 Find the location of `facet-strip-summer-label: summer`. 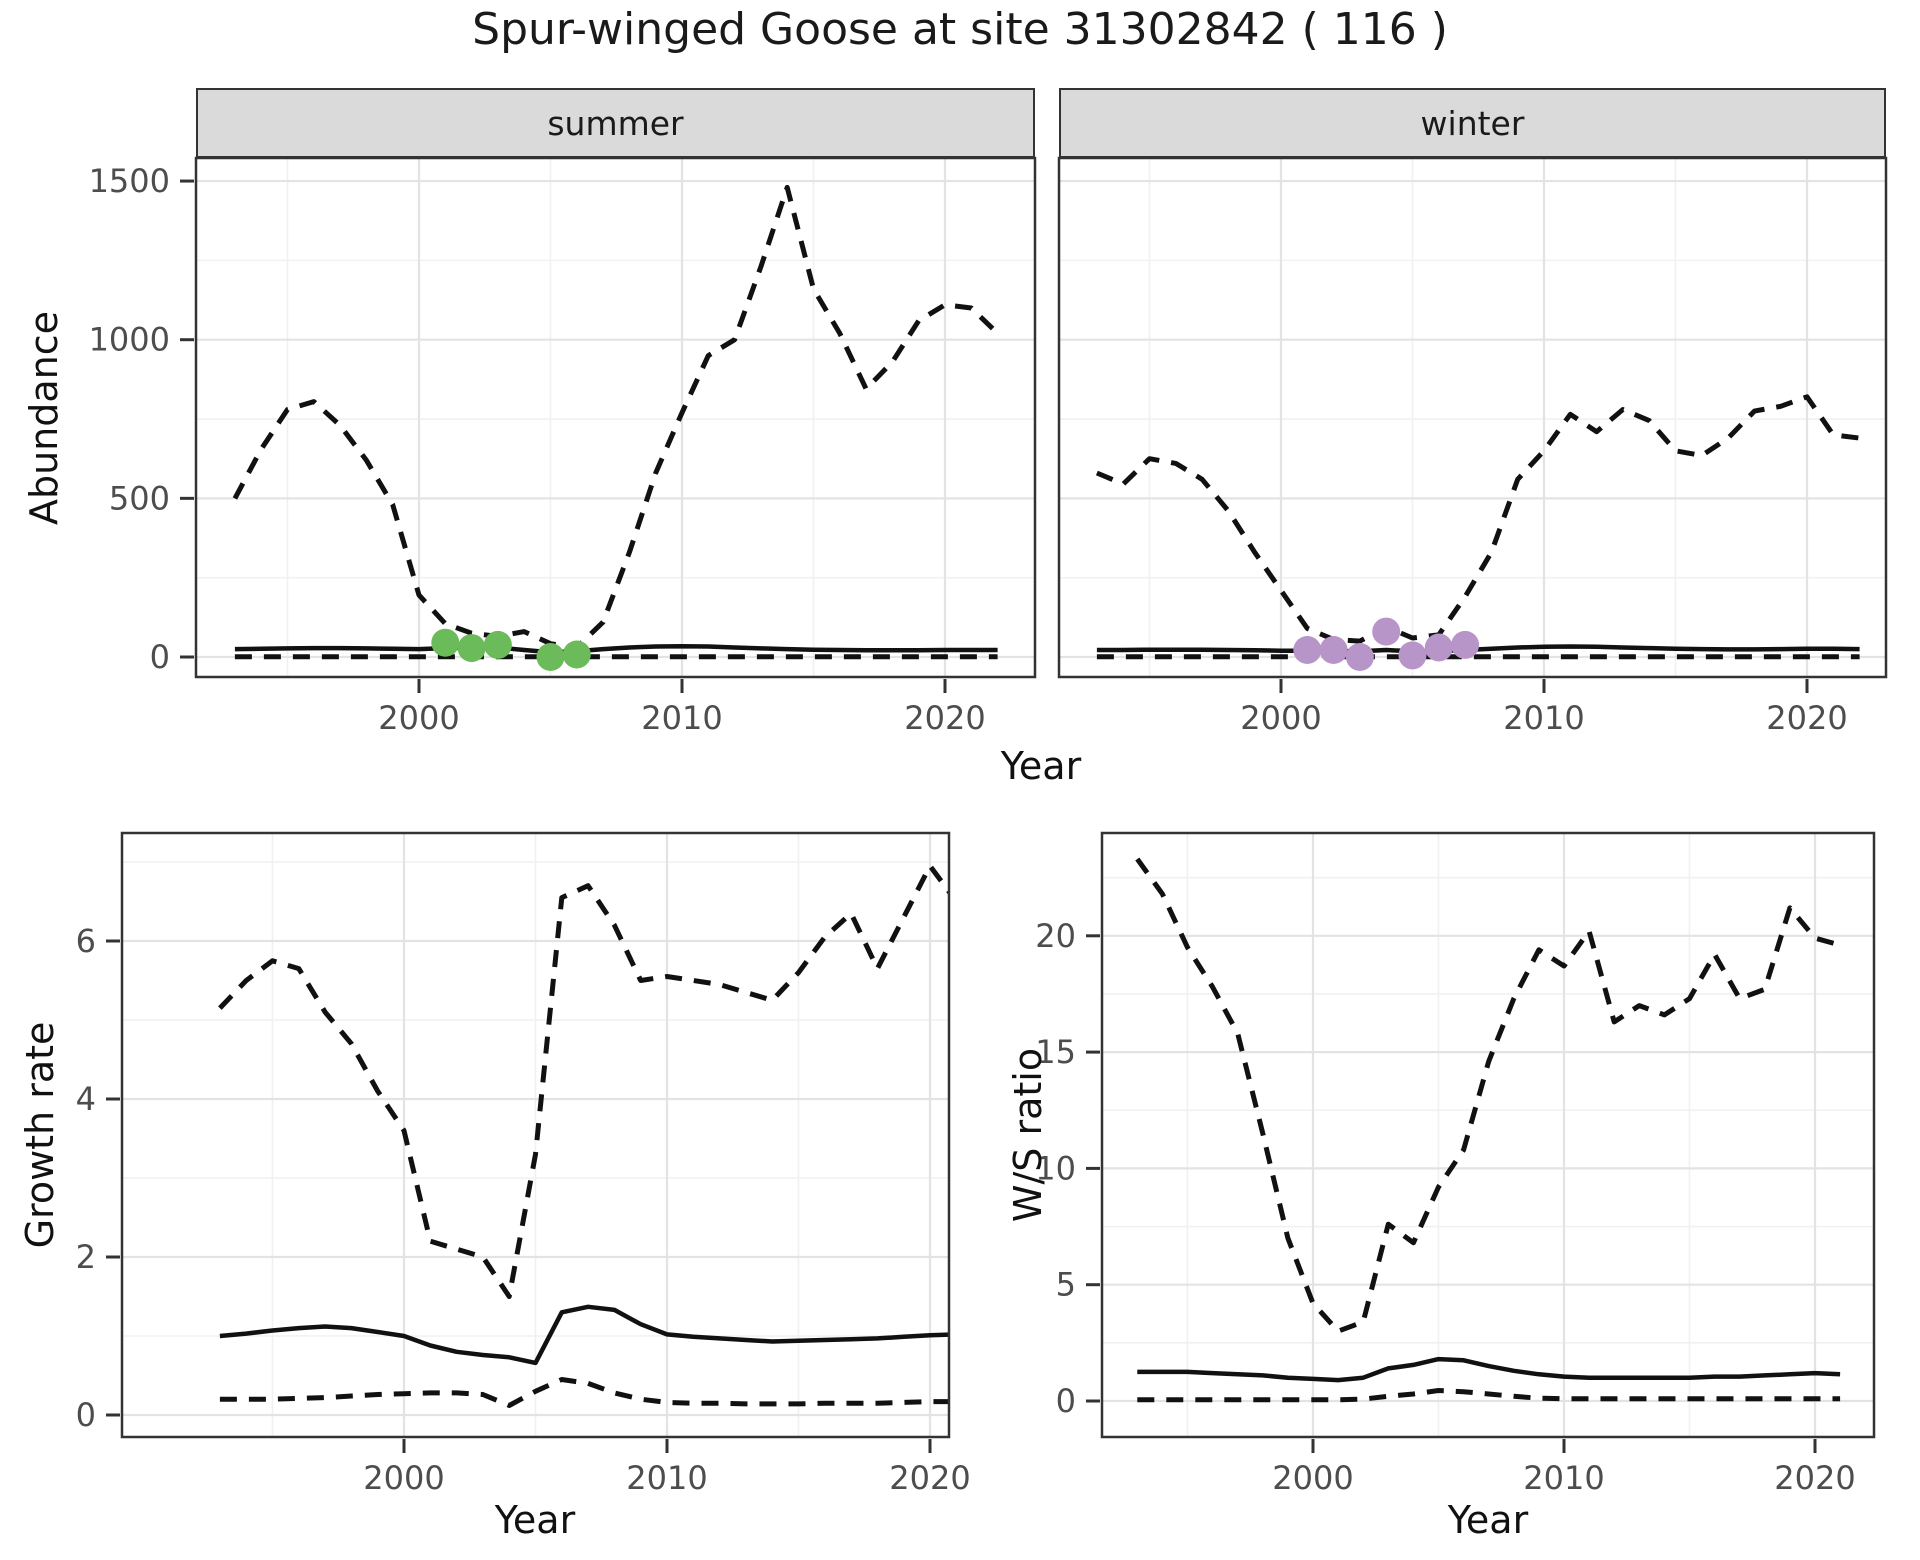

facet-strip-summer-label: summer is located at coordinates (615, 123).